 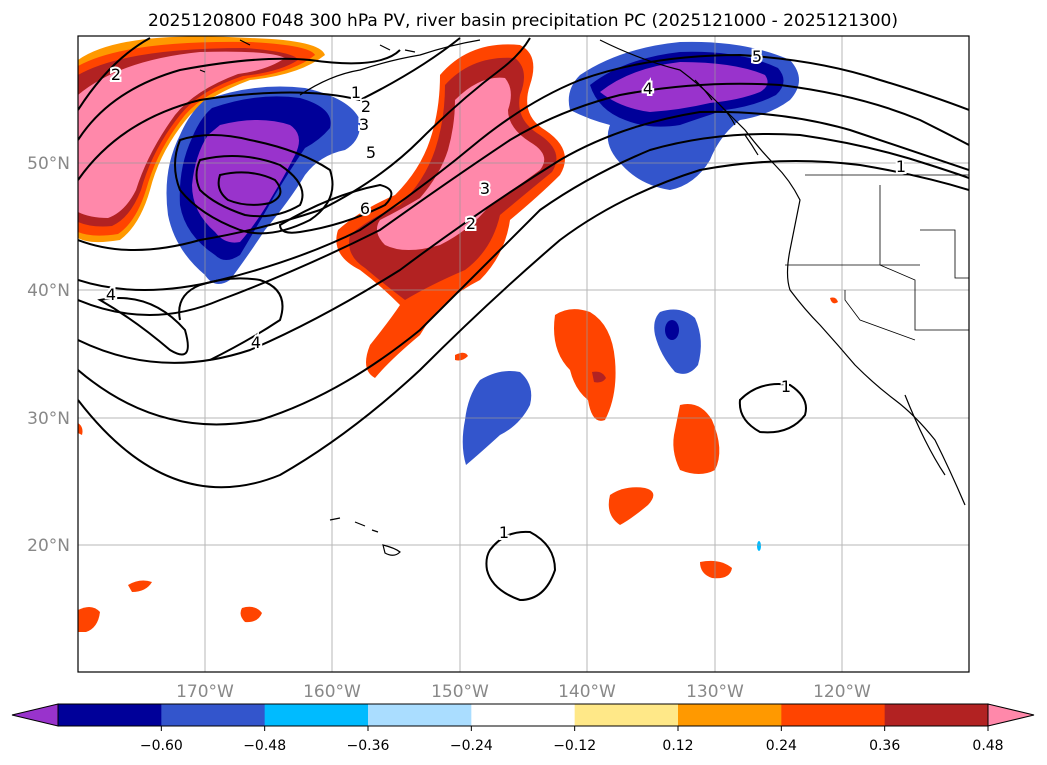 What do you see at coordinates (365, 208) in the screenshot?
I see `contour-label: 6` at bounding box center [365, 208].